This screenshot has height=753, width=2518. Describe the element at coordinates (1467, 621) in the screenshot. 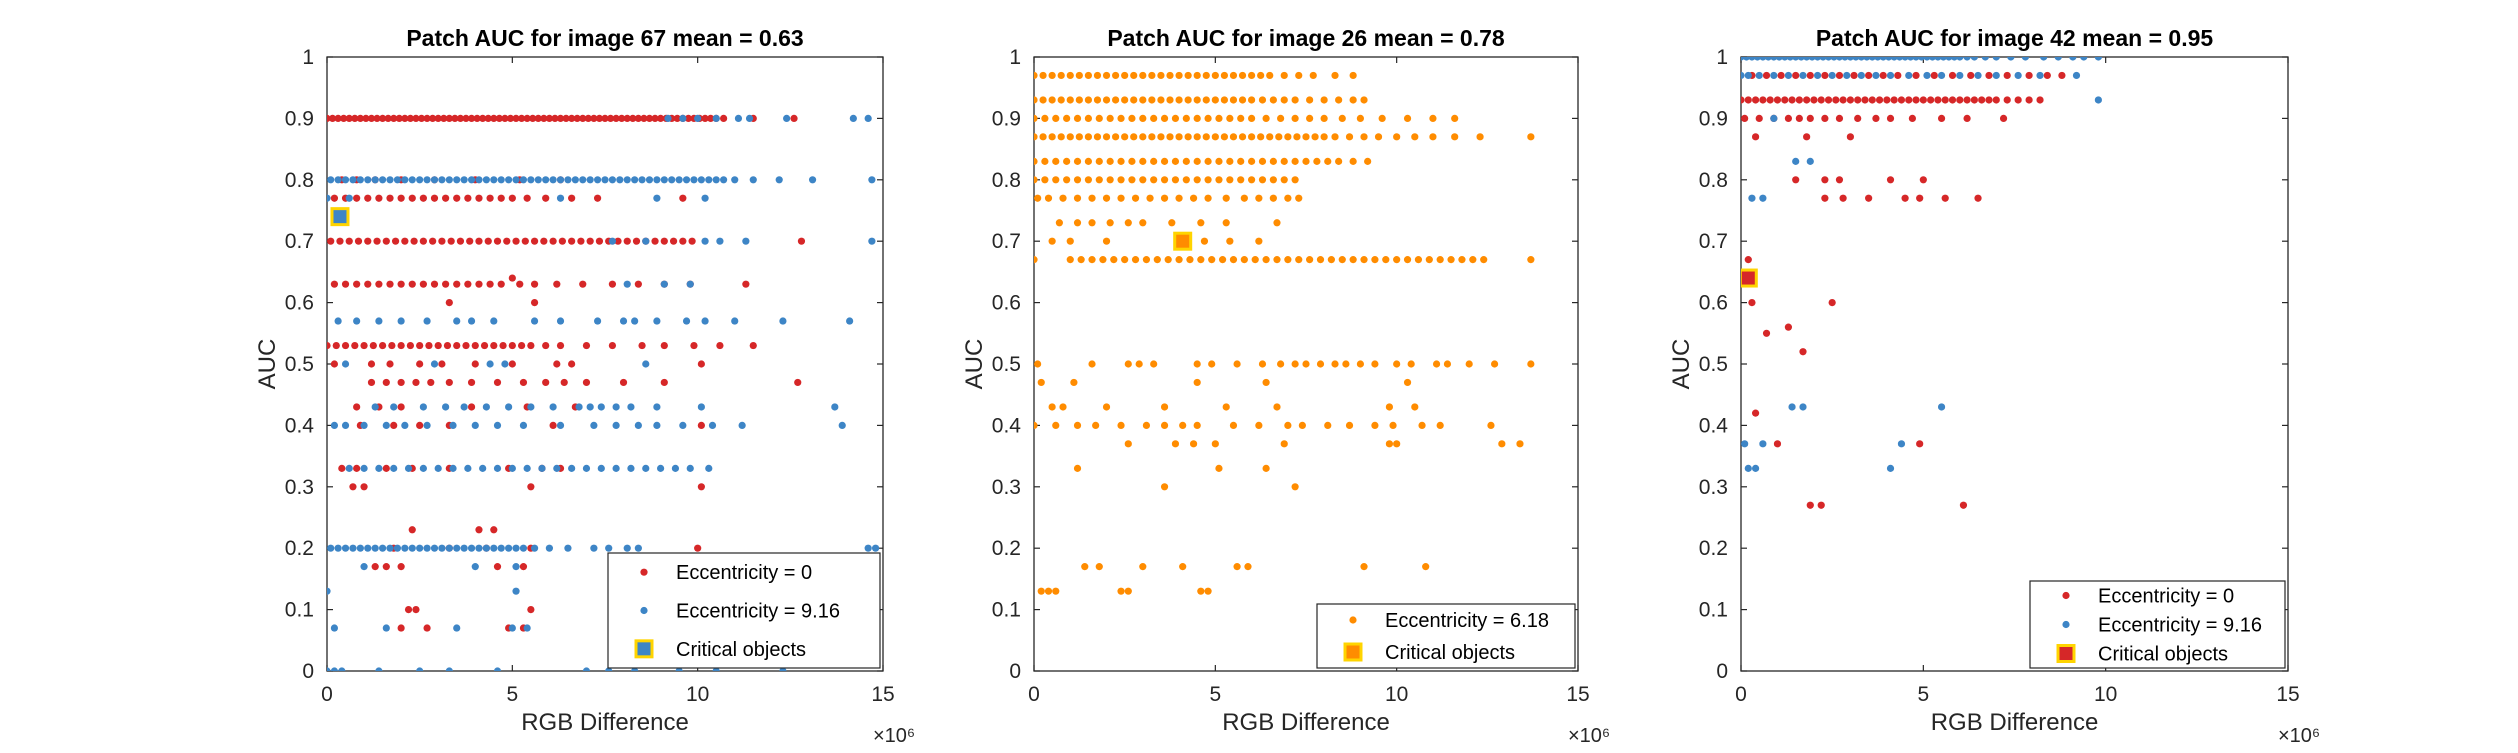

I see `legend-label: Eccentricity = 6.18` at that location.